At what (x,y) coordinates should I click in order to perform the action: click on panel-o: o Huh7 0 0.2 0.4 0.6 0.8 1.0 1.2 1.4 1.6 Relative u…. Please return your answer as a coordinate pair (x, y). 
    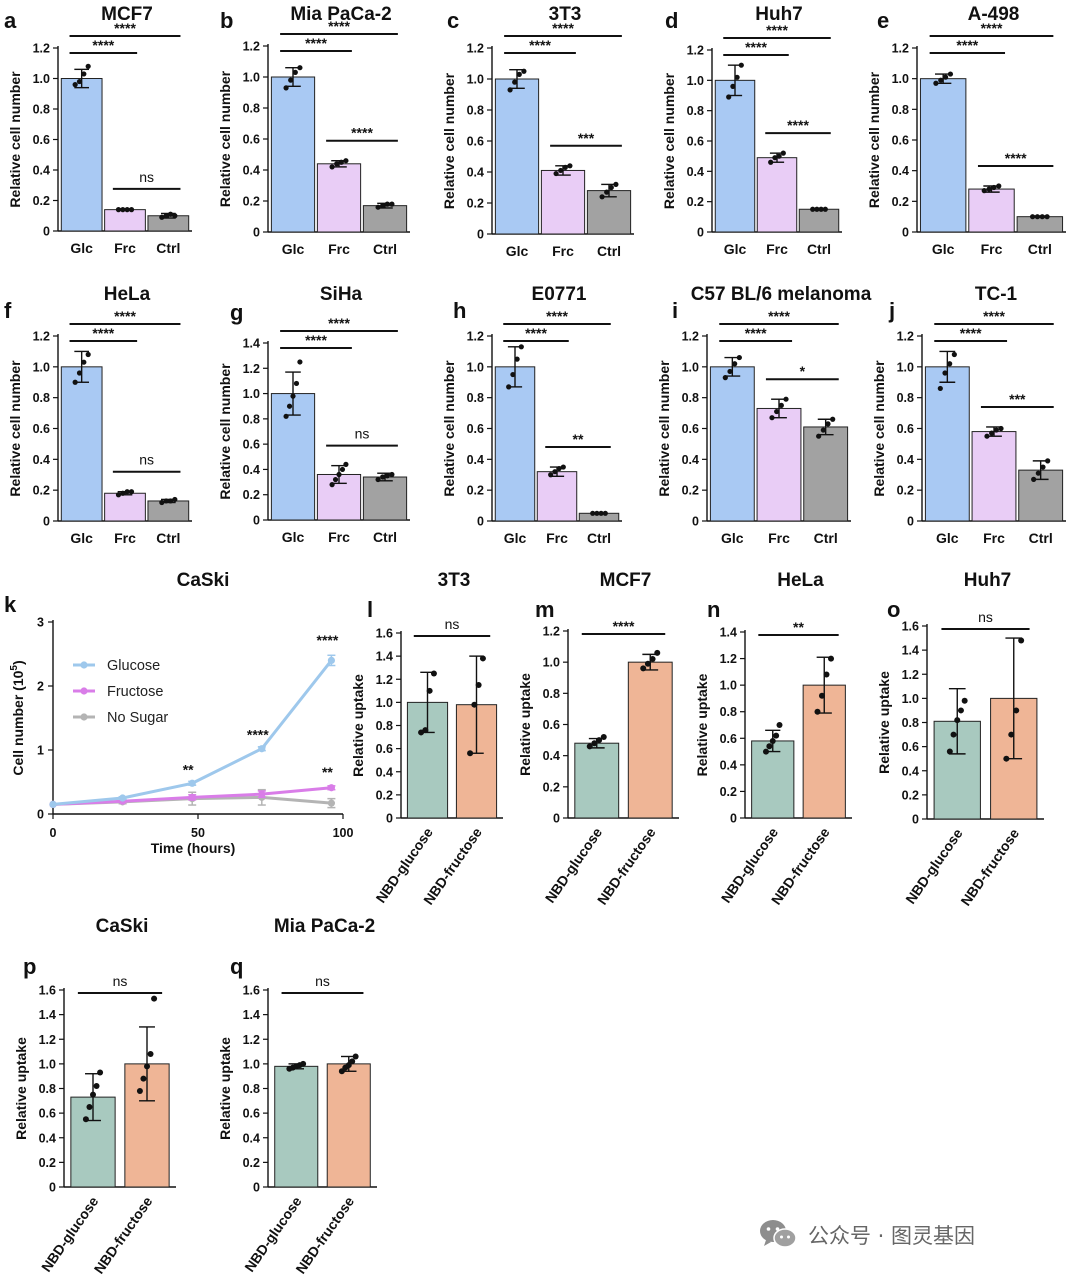
    Looking at the image, I should click on (960, 739).